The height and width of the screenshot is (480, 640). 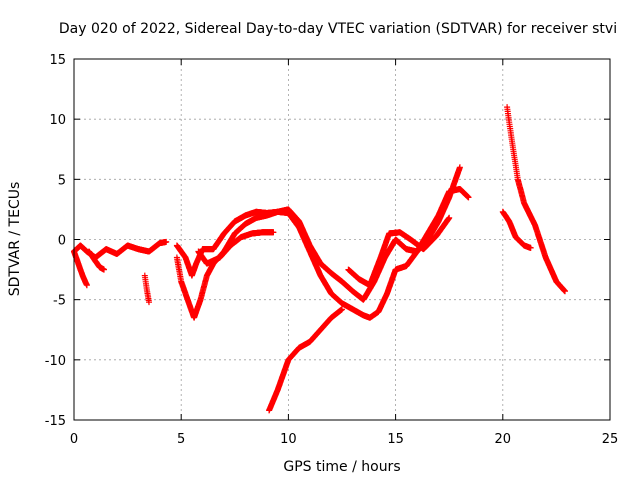 What do you see at coordinates (57, 120) in the screenshot?
I see `y-tick-label: 10` at bounding box center [57, 120].